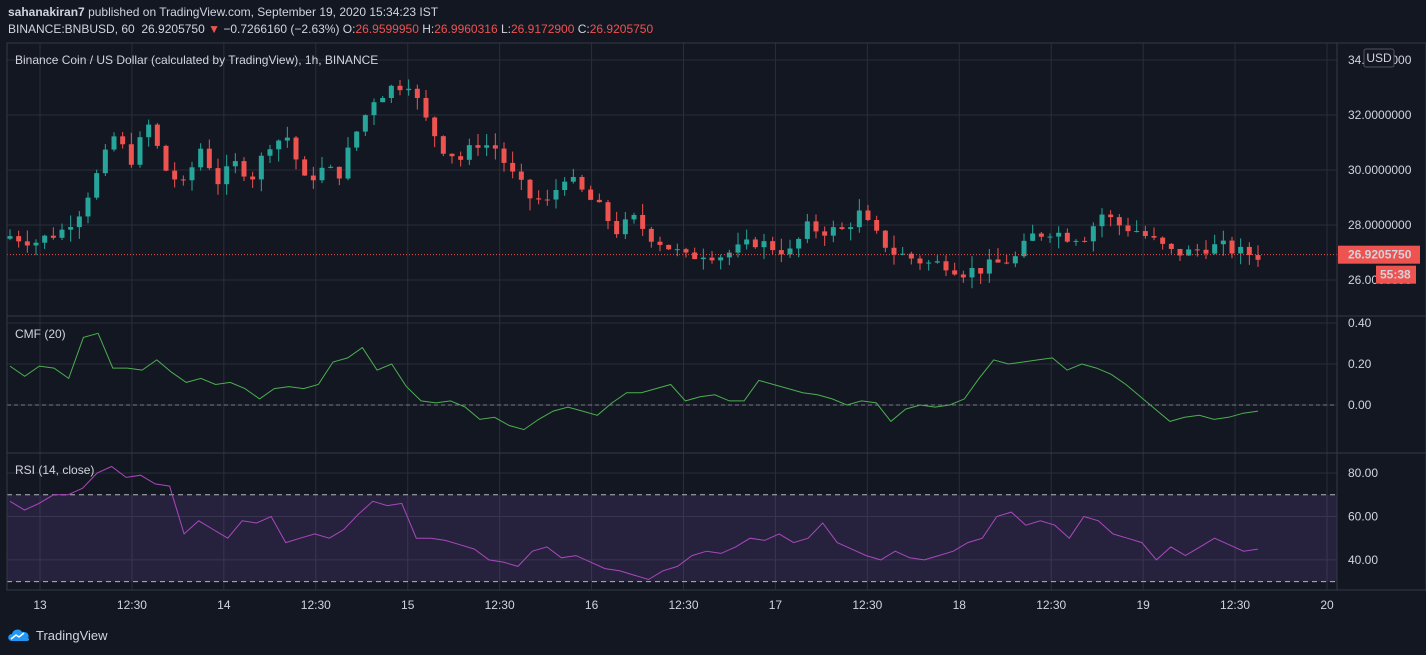  I want to click on cloud-icon, so click(19, 635).